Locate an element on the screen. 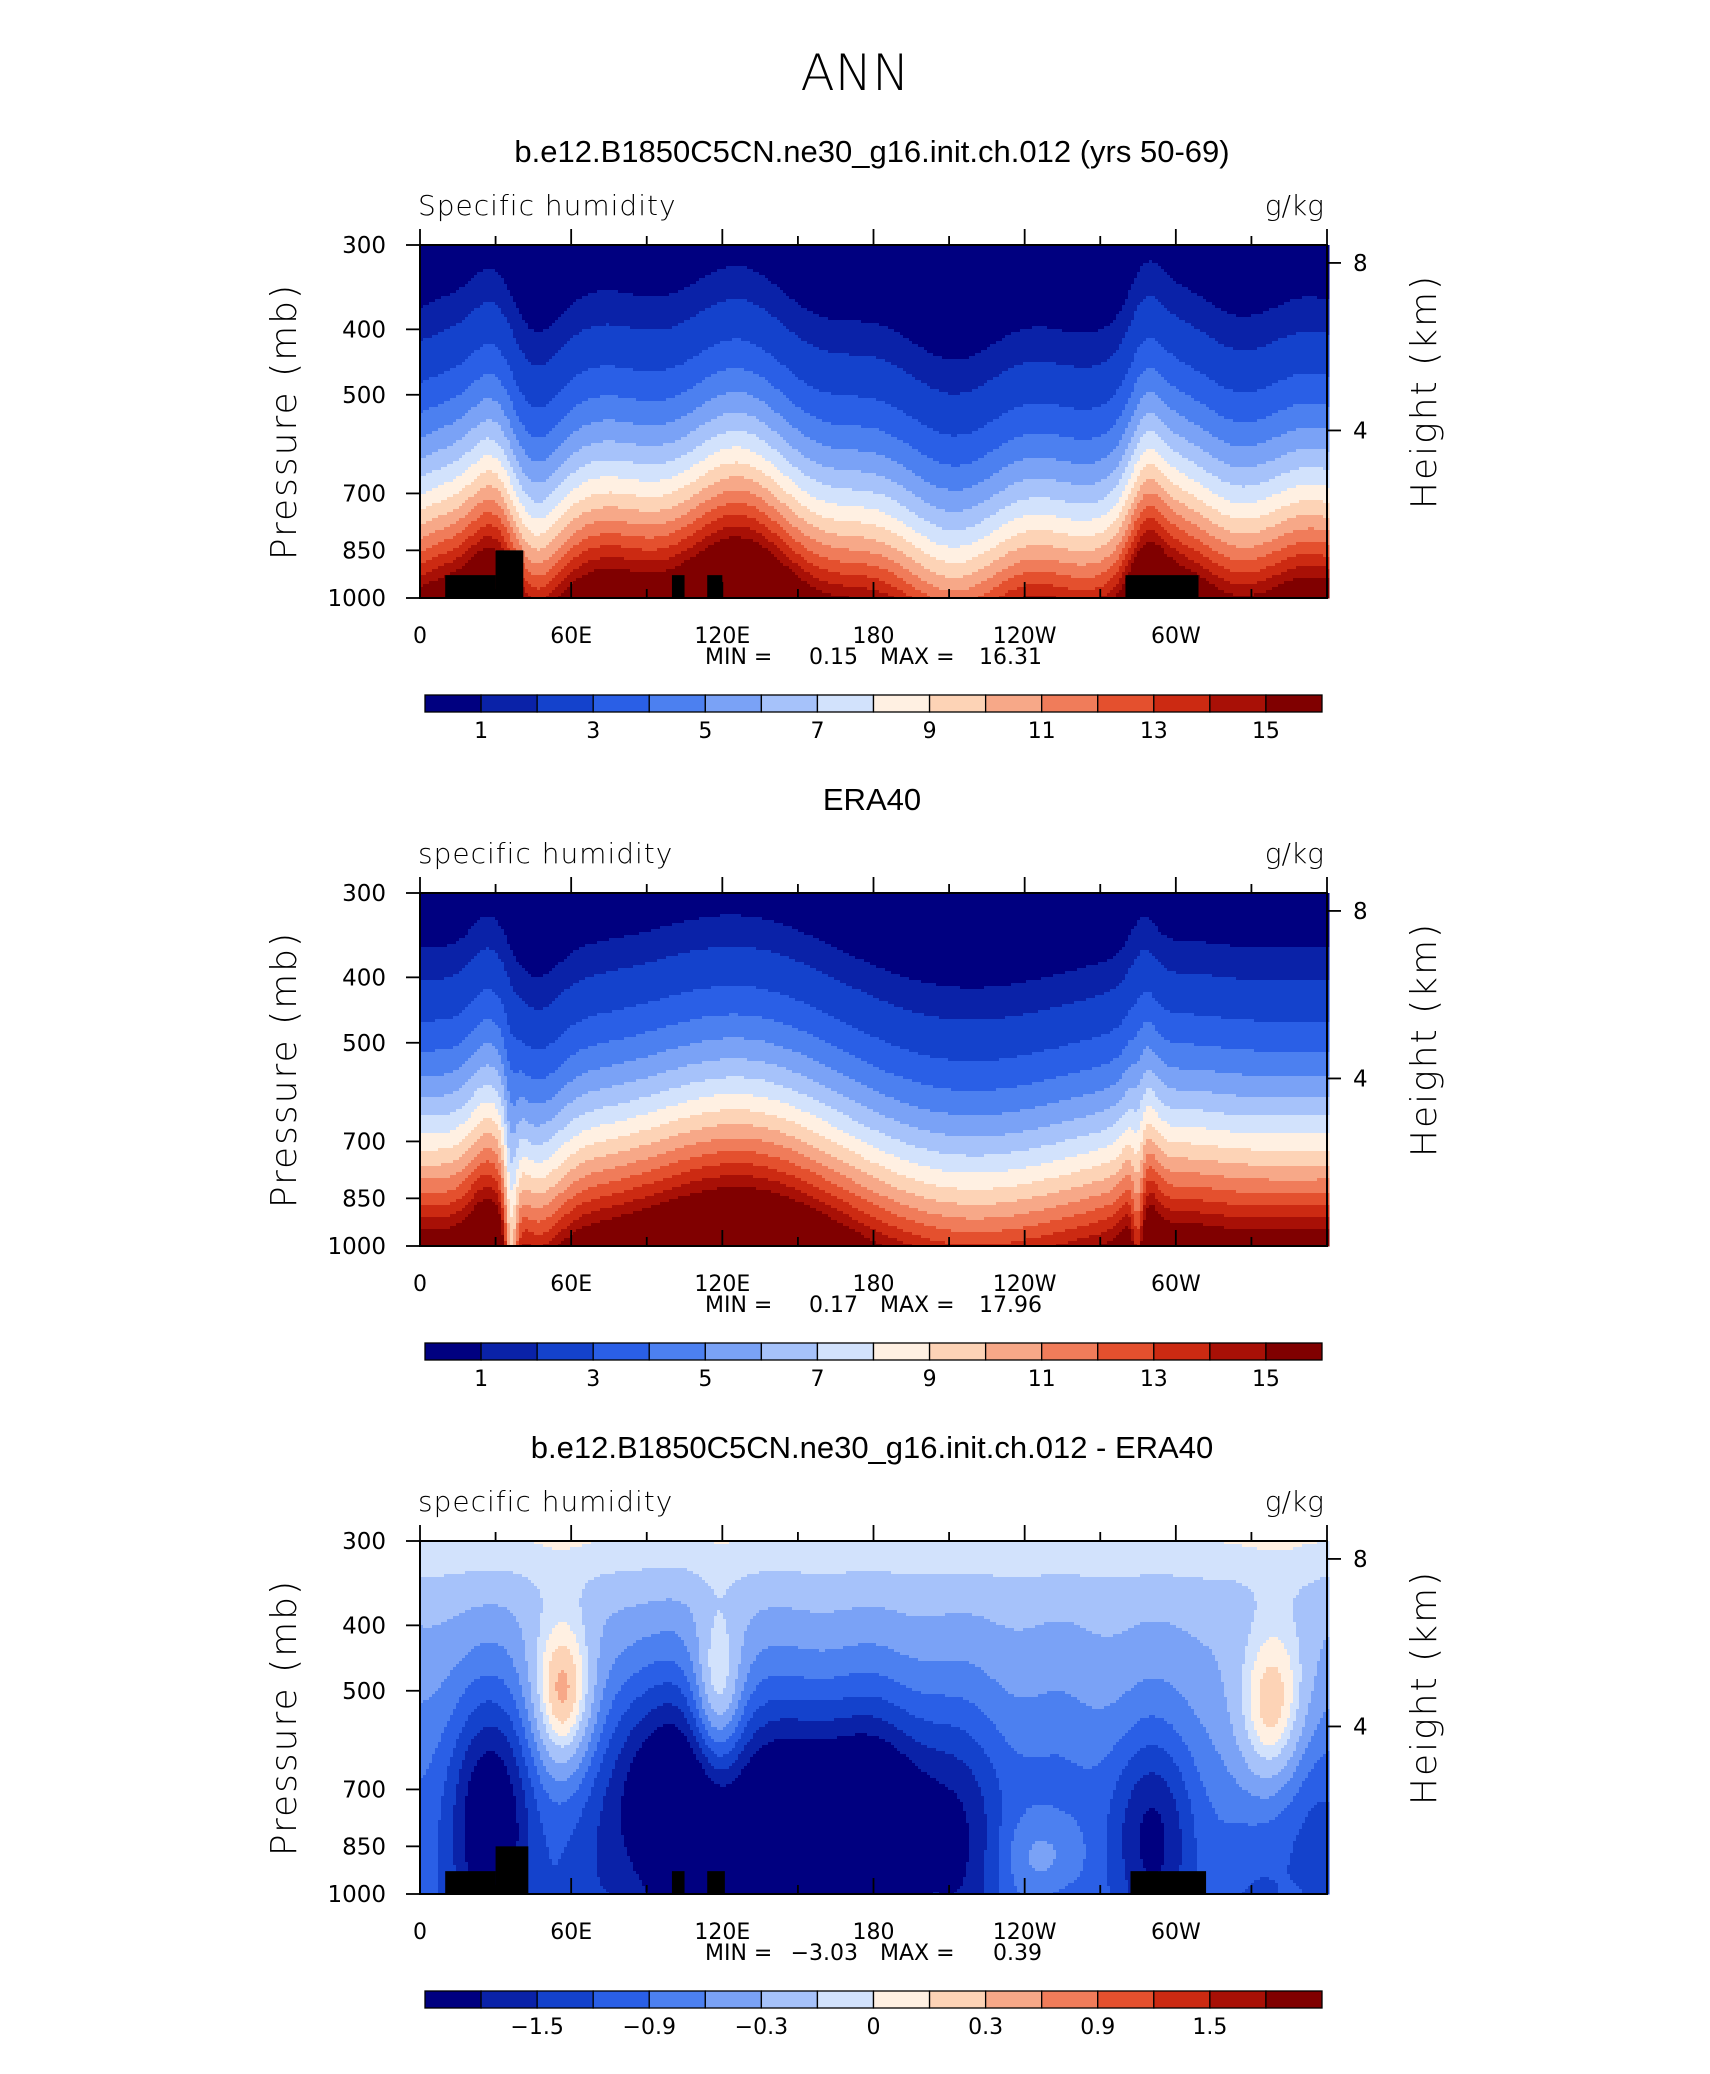 The height and width of the screenshot is (2074, 1710). max-label: MAX = is located at coordinates (917, 657).